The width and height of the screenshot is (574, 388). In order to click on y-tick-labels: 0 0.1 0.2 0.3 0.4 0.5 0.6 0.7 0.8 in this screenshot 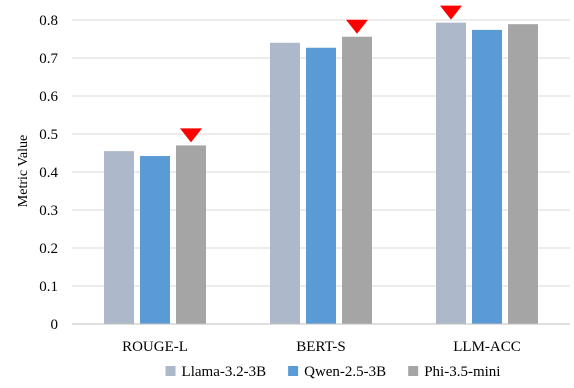, I will do `click(48, 173)`.